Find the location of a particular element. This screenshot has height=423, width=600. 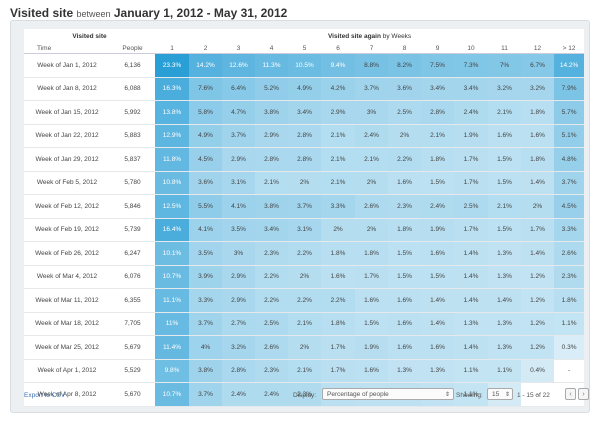

next-page-button: › is located at coordinates (583, 394).